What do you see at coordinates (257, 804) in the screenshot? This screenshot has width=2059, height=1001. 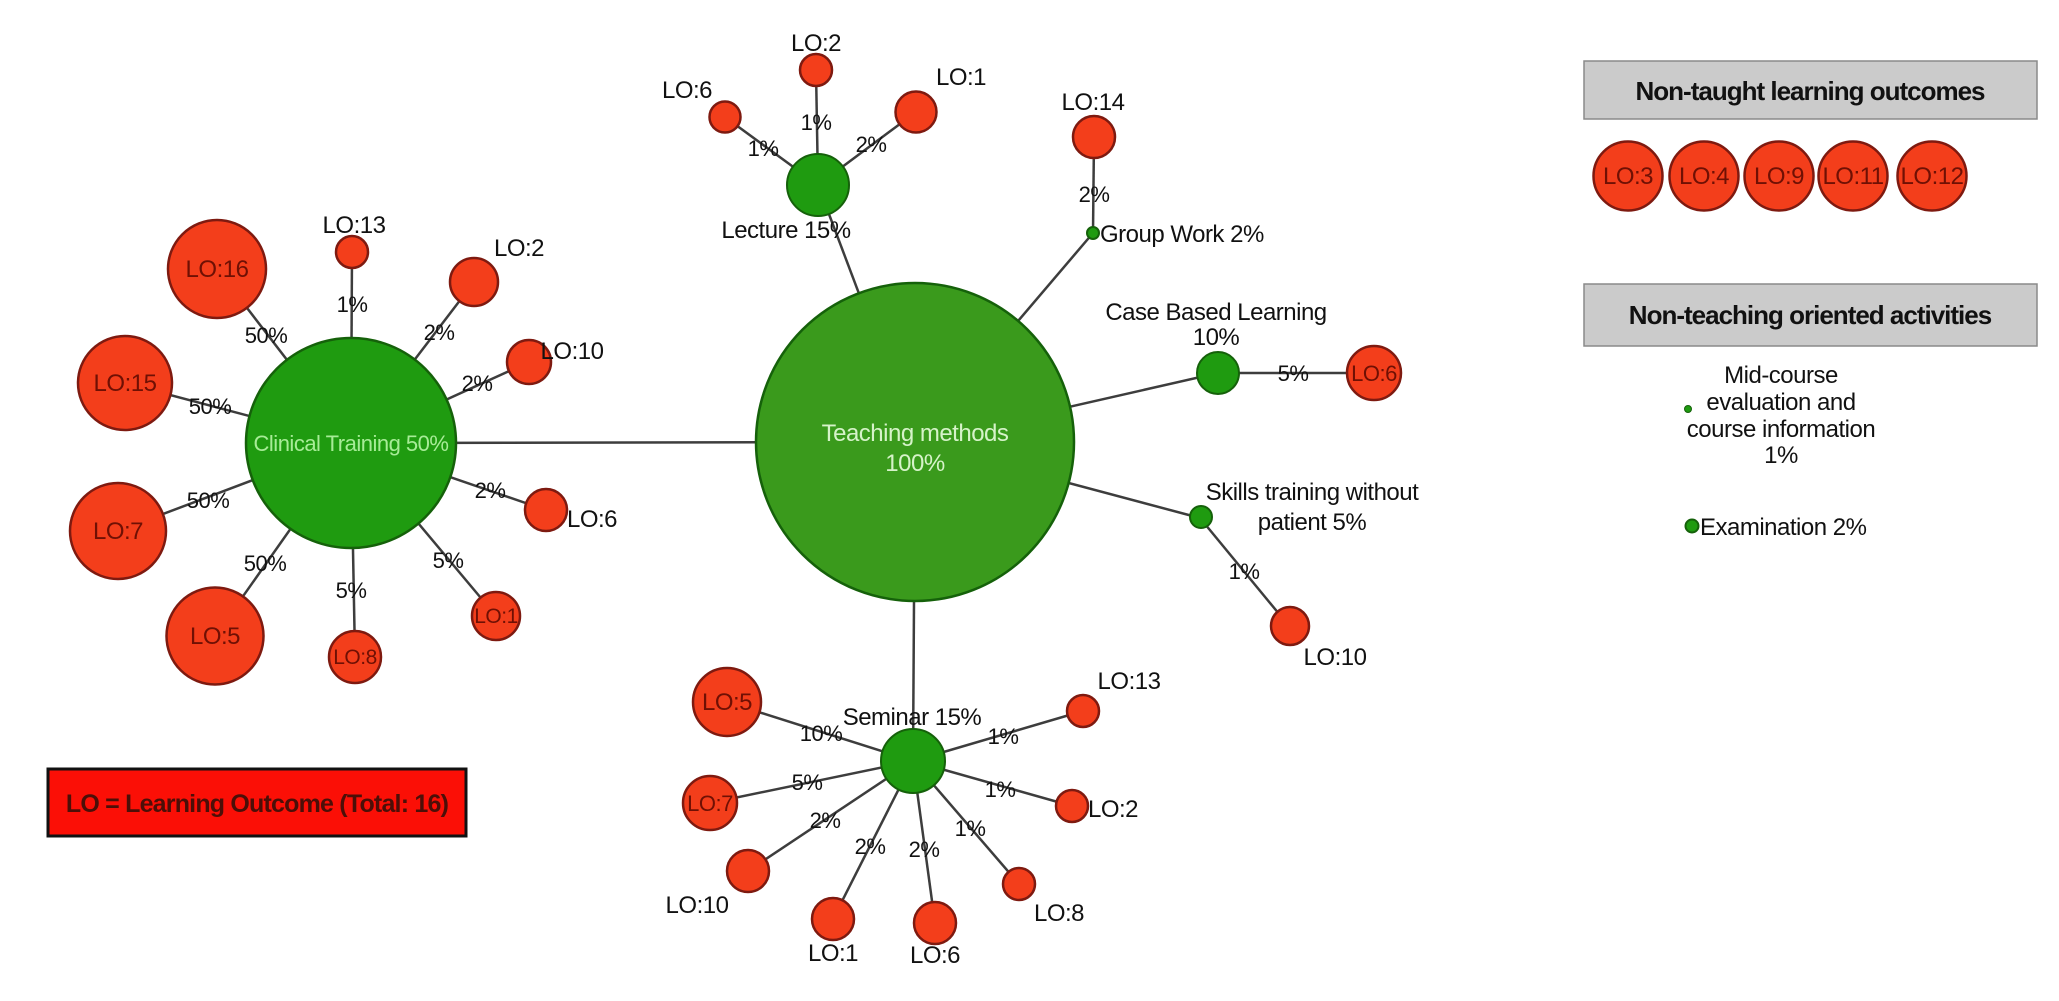 I see `svg-text:LO = Learning Outcome (Total:: LO = Learning Outcome (Total: 16)` at bounding box center [257, 804].